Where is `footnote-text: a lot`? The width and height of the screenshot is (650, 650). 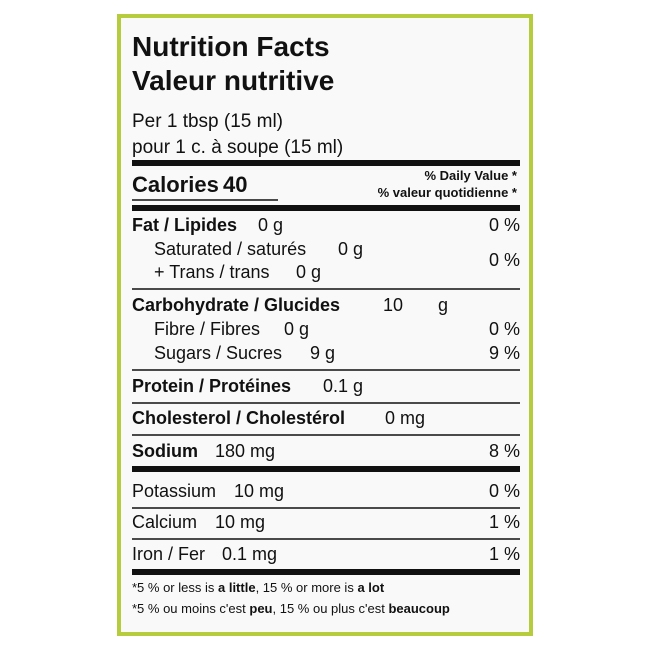 footnote-text: a lot is located at coordinates (370, 587).